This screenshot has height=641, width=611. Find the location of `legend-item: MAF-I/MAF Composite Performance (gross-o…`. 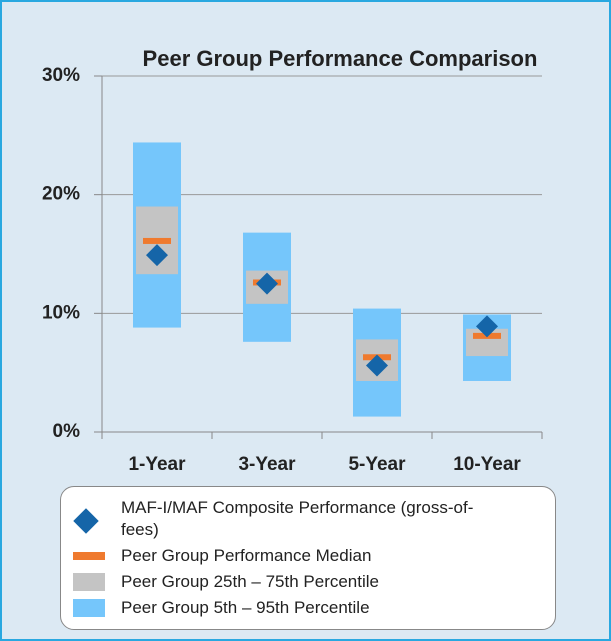

legend-item: MAF-I/MAF Composite Performance (gross-o… is located at coordinates (287, 519).